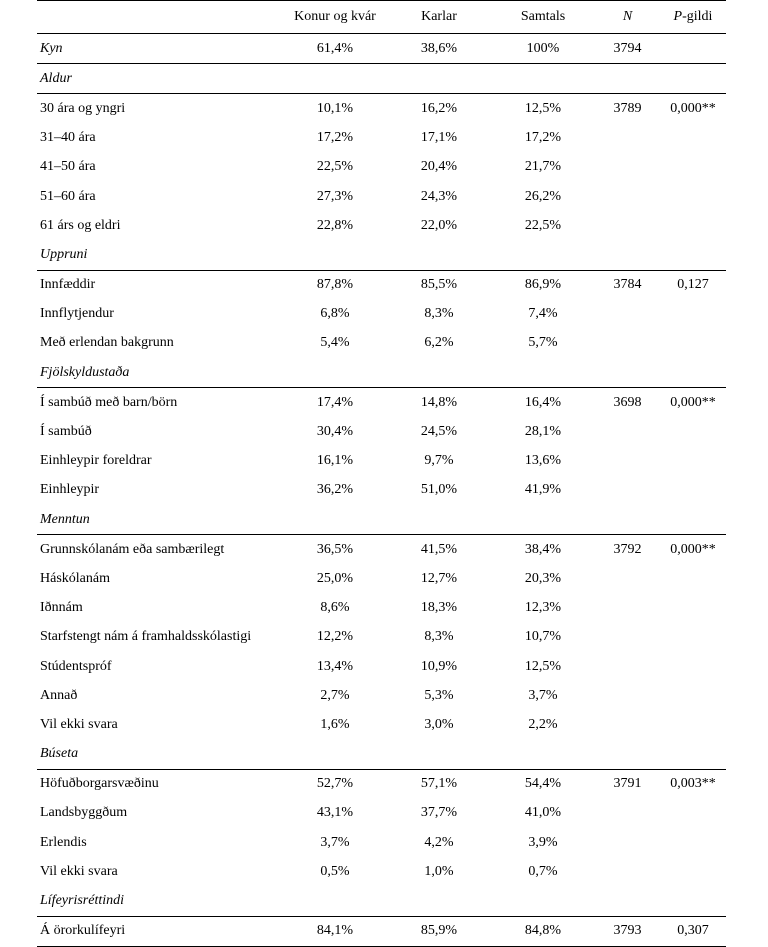 The image size is (768, 947). What do you see at coordinates (543, 784) in the screenshot?
I see `total-value: 54,4%` at bounding box center [543, 784].